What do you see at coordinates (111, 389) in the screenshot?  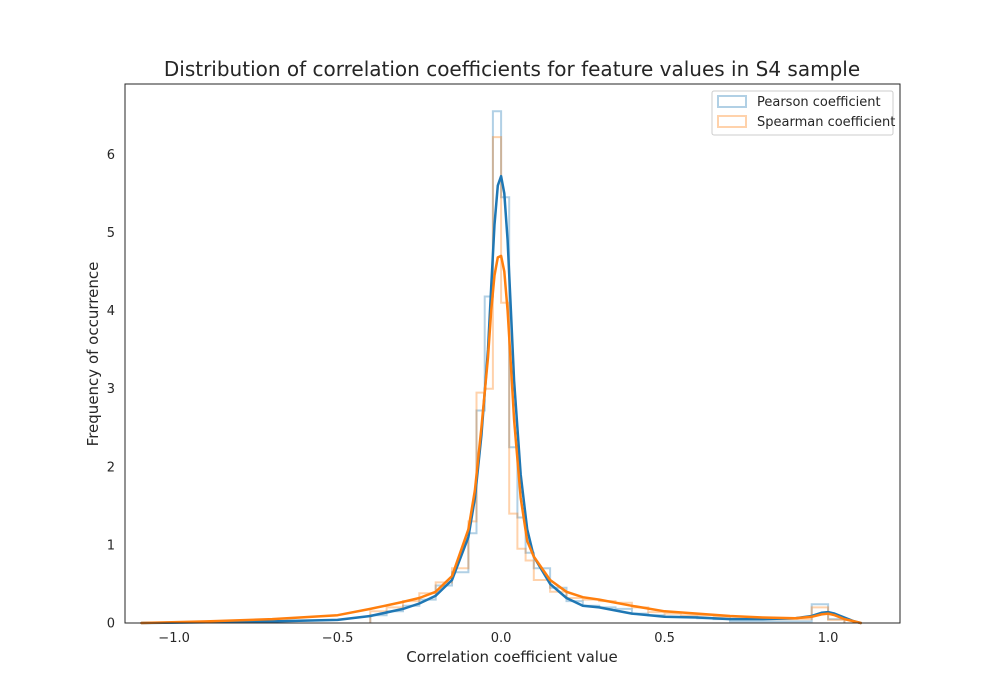 I see `y-tick-label: 3` at bounding box center [111, 389].